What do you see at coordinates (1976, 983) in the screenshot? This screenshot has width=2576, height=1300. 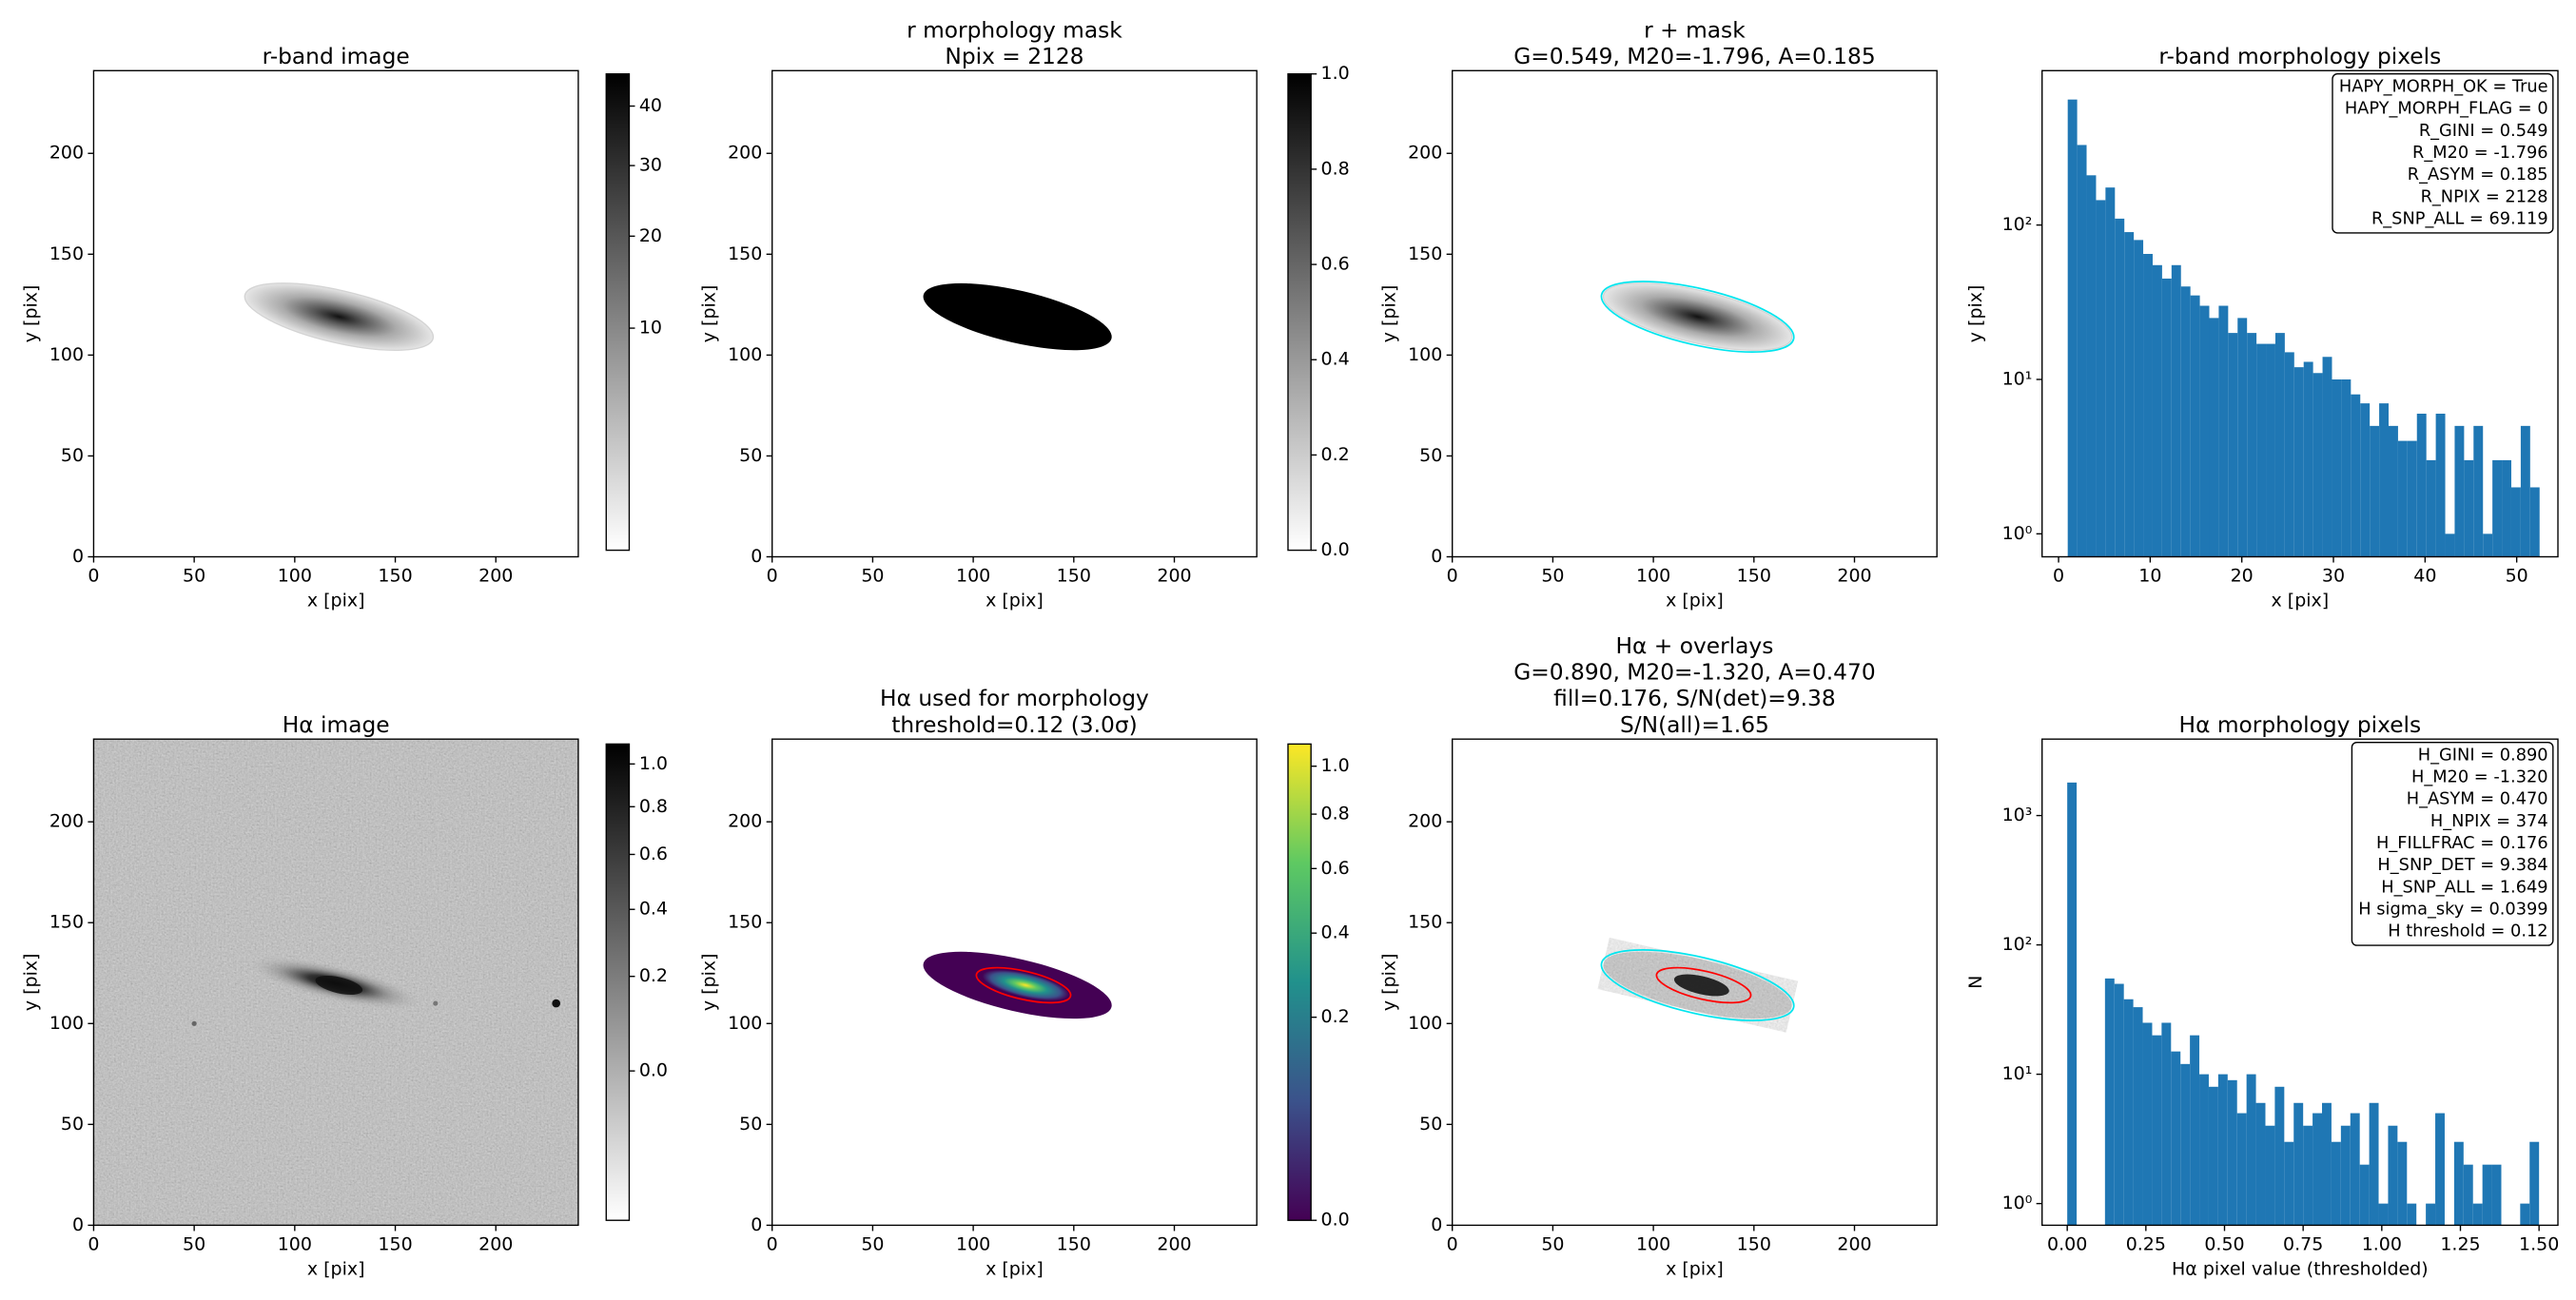 I see `y-axis-label: N` at bounding box center [1976, 983].